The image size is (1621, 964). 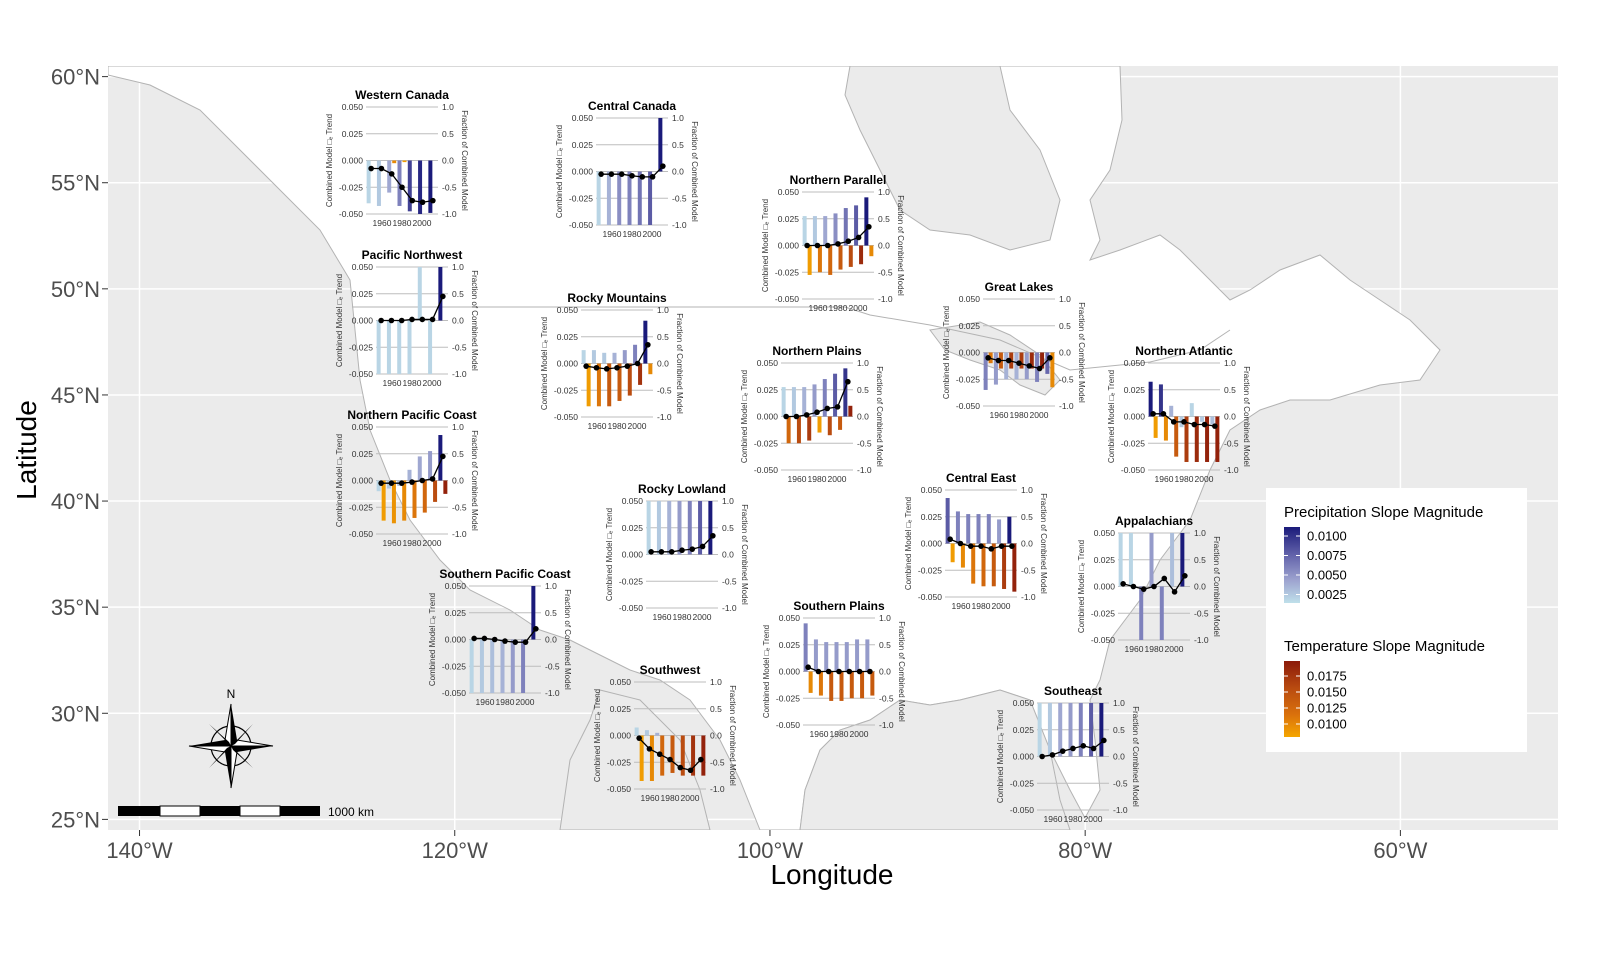 I want to click on right-tick-label: 1.0, so click(x=884, y=192).